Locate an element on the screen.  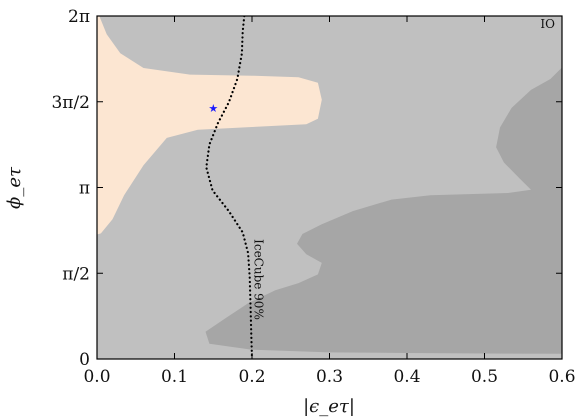
x-tick-label: 0.2 is located at coordinates (251, 377).